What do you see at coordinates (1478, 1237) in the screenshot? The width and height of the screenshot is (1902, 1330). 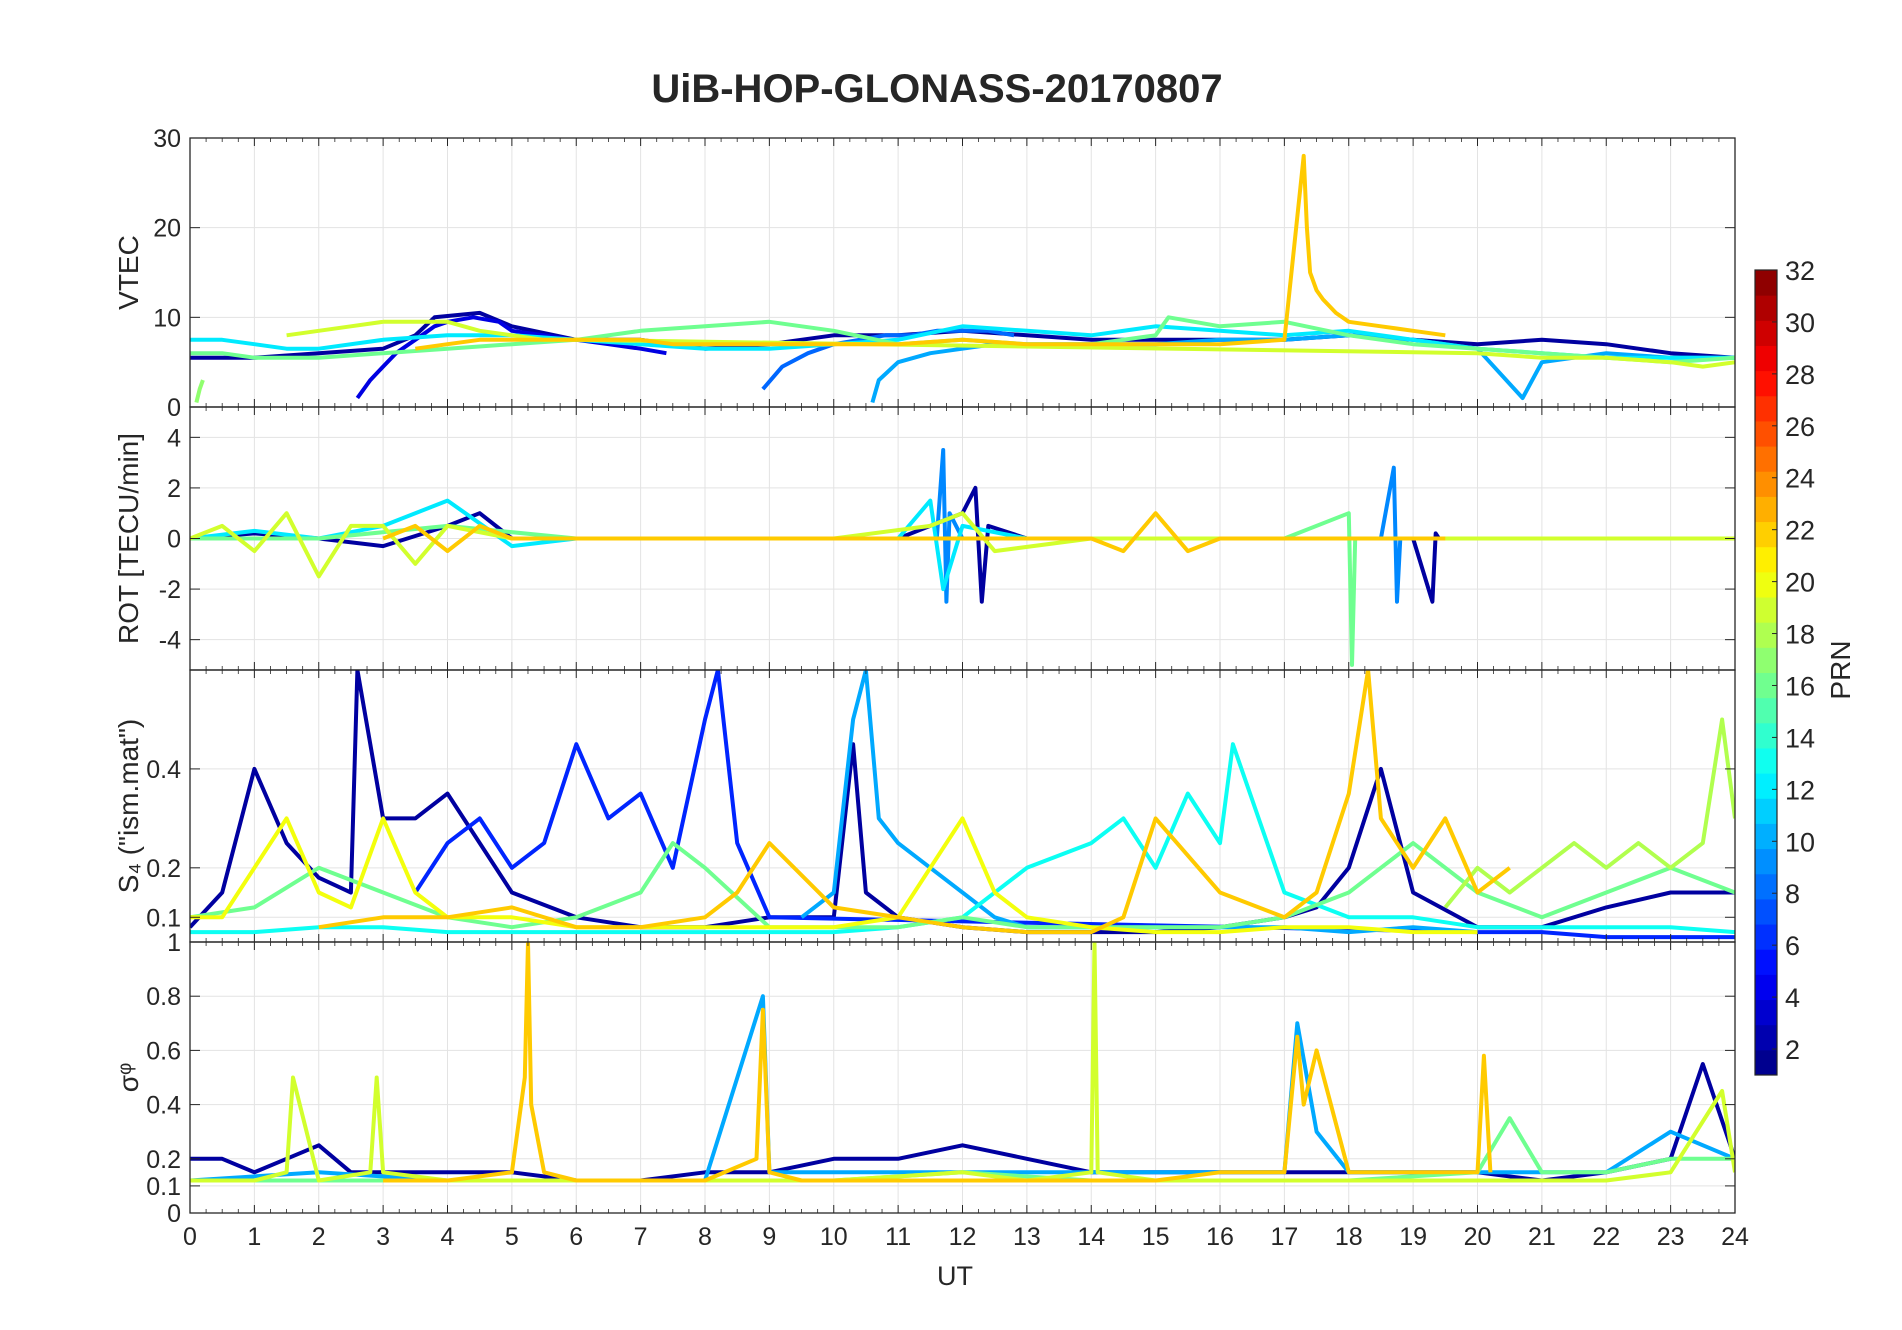 I see `x-tick-label: 20` at bounding box center [1478, 1237].